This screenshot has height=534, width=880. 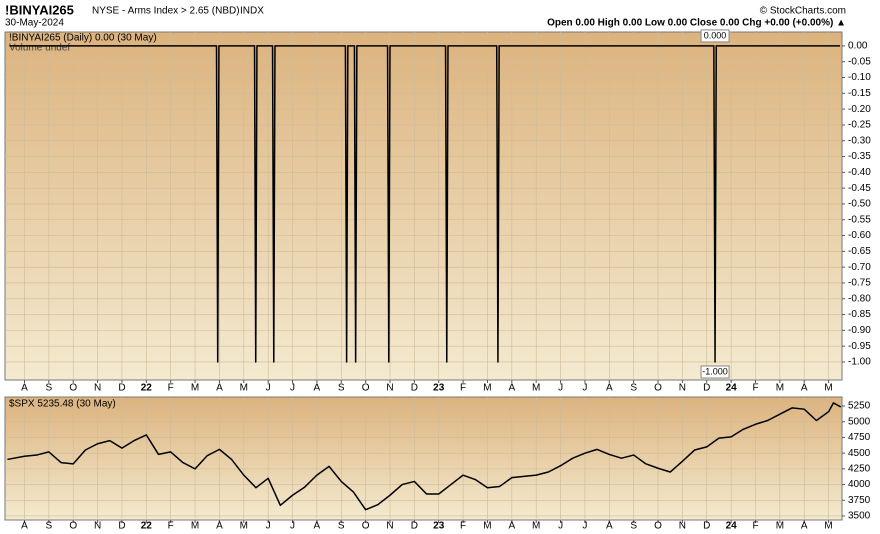 What do you see at coordinates (859, 93) in the screenshot?
I see `y-tick-label: -0.15` at bounding box center [859, 93].